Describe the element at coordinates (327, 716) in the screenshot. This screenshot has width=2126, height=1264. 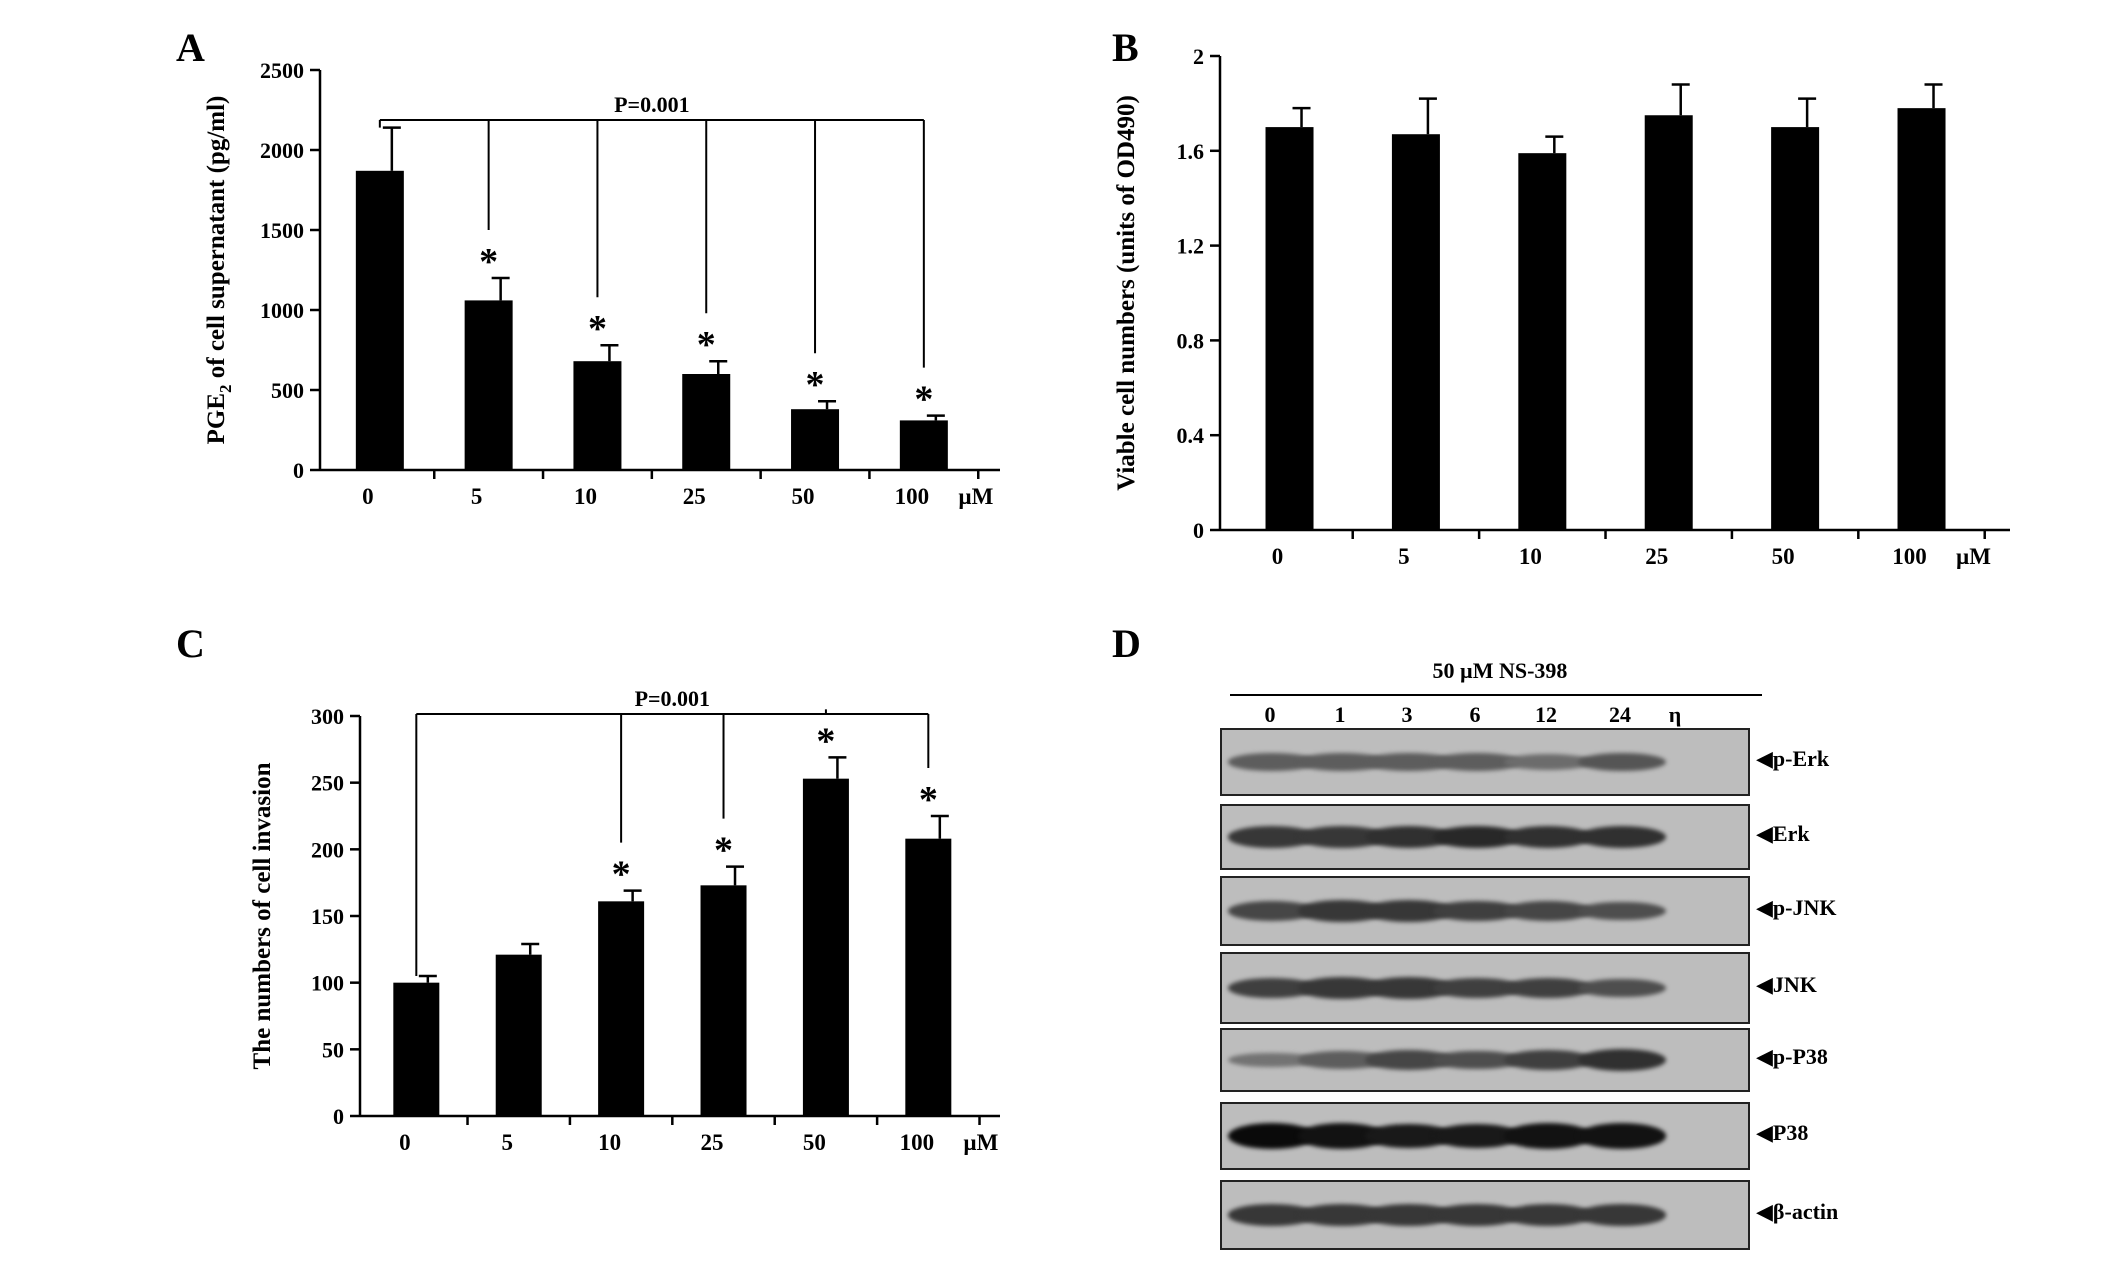
I see `y-tick-label: 300` at that location.